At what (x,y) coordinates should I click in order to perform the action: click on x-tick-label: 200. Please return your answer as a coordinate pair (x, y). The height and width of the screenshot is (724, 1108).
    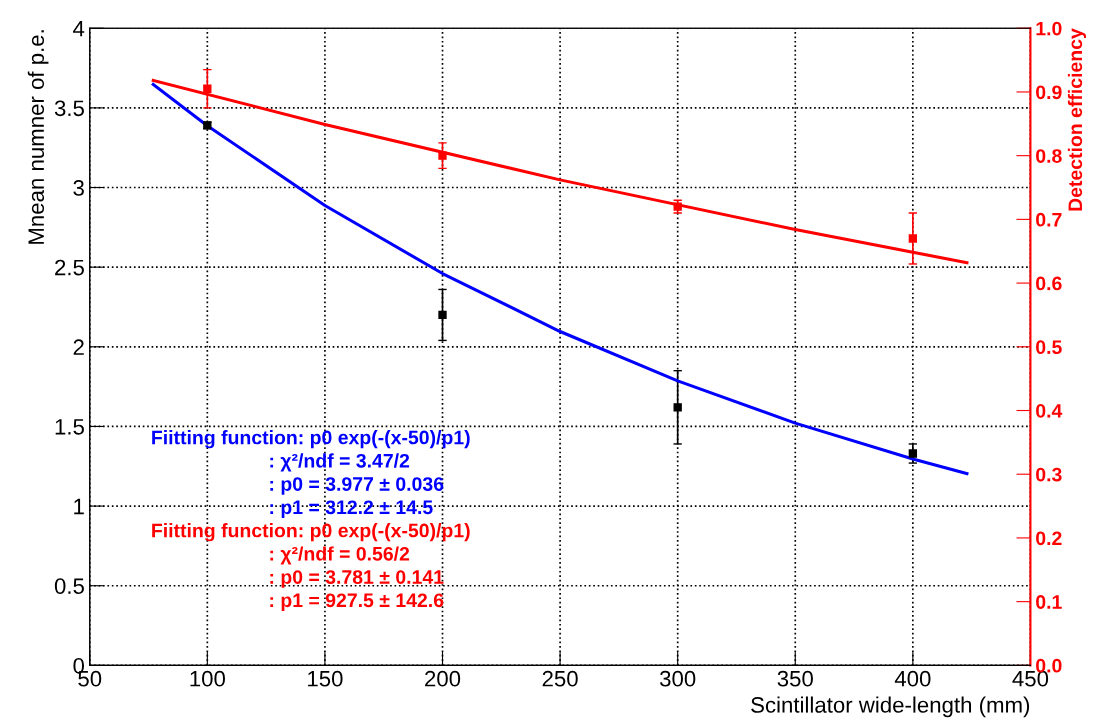
    Looking at the image, I should click on (443, 678).